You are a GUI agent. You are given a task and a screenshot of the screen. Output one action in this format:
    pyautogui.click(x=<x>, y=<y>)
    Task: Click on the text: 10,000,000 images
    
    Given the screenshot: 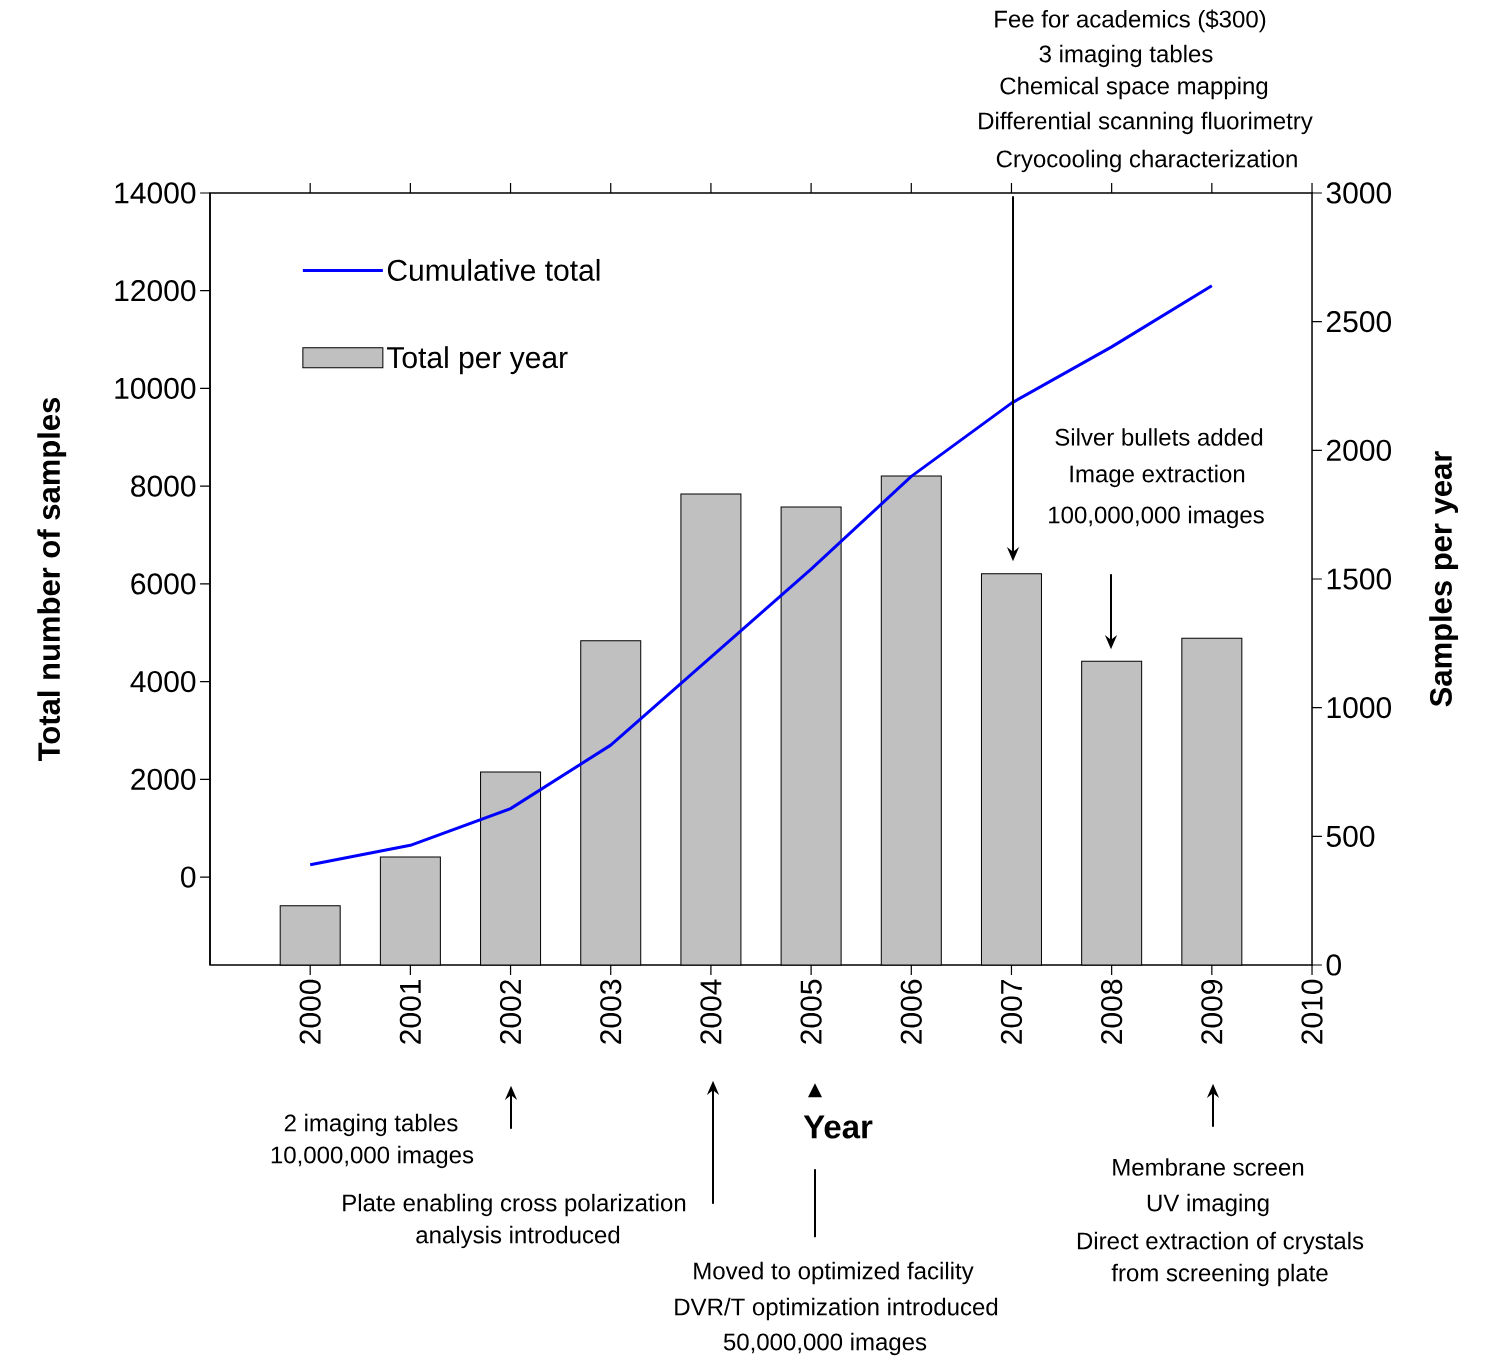 What is the action you would take?
    pyautogui.click(x=372, y=1157)
    